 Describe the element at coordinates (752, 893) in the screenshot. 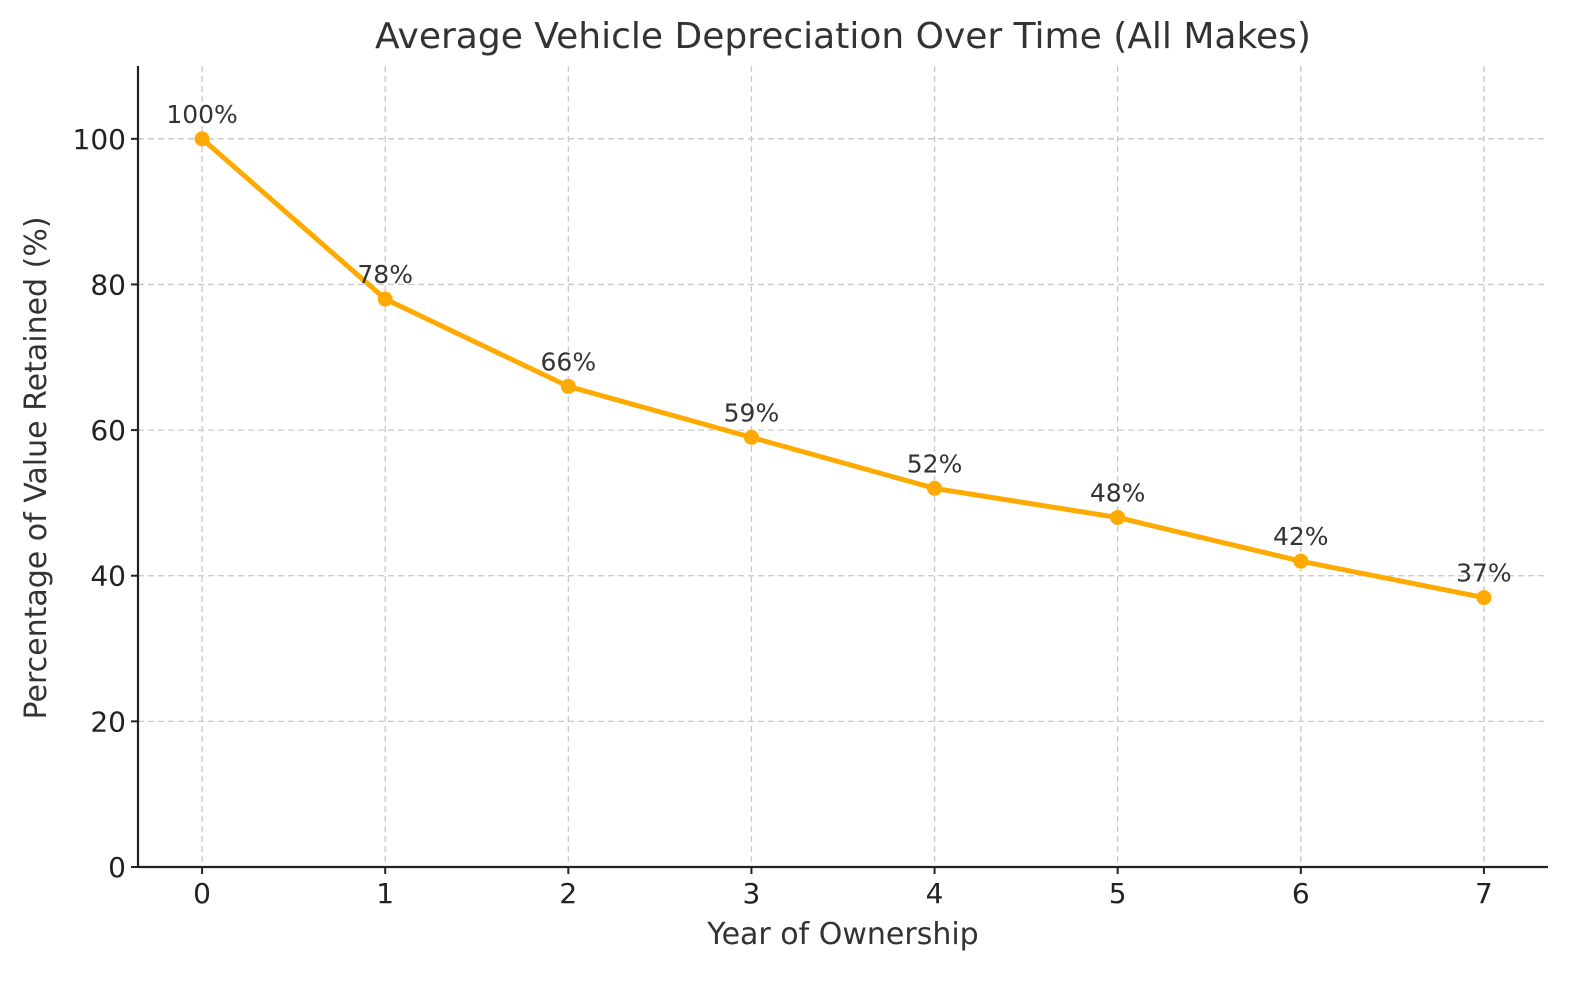

I see `x-tick-label: 3` at that location.